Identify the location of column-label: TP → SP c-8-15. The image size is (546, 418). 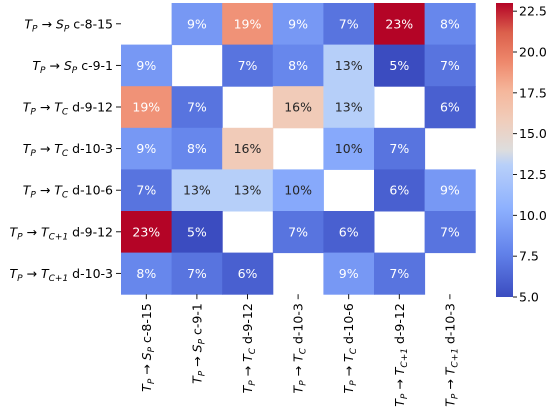
(148, 347).